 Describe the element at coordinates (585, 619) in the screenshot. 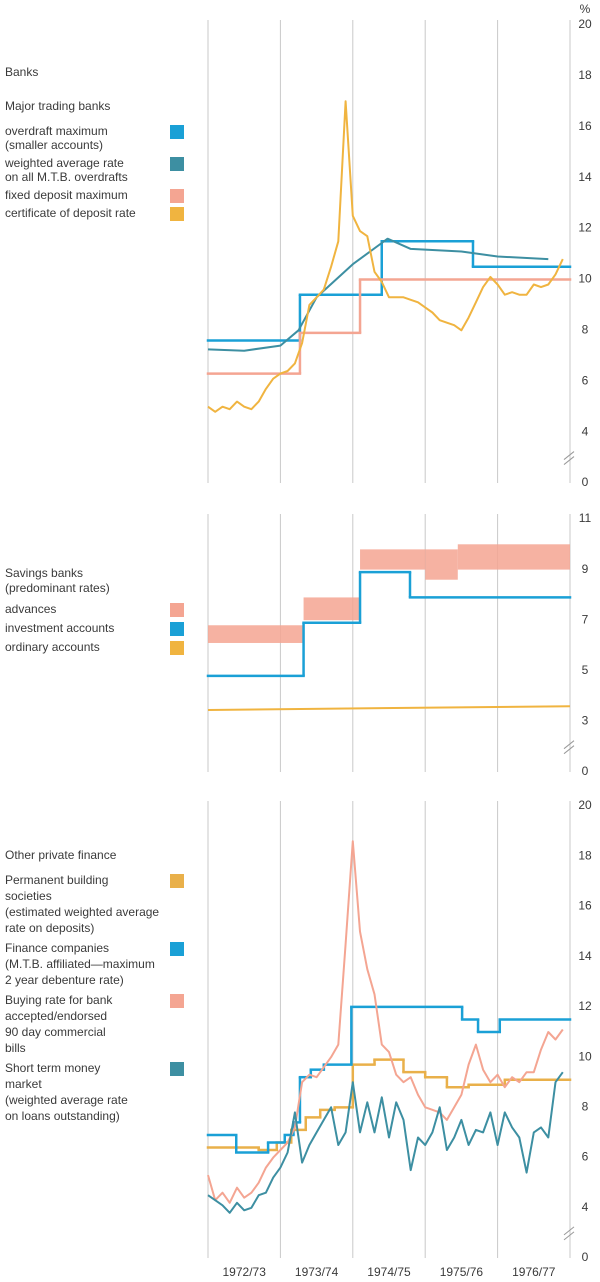

I see `y-tick-label: 7` at that location.